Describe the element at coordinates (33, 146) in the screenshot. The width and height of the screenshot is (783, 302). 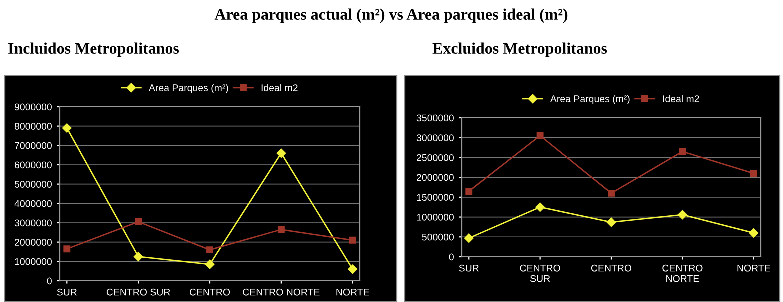
I see `y-tick-label: 7000000` at that location.